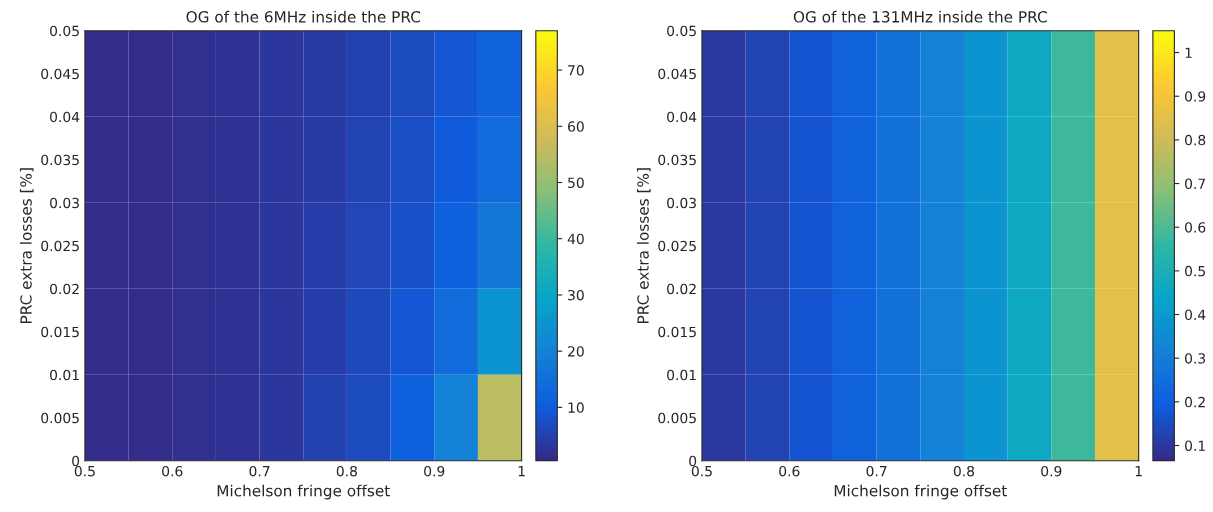 The width and height of the screenshot is (1213, 512). Describe the element at coordinates (1195, 314) in the screenshot. I see `color-bar-label: 0.4` at that location.